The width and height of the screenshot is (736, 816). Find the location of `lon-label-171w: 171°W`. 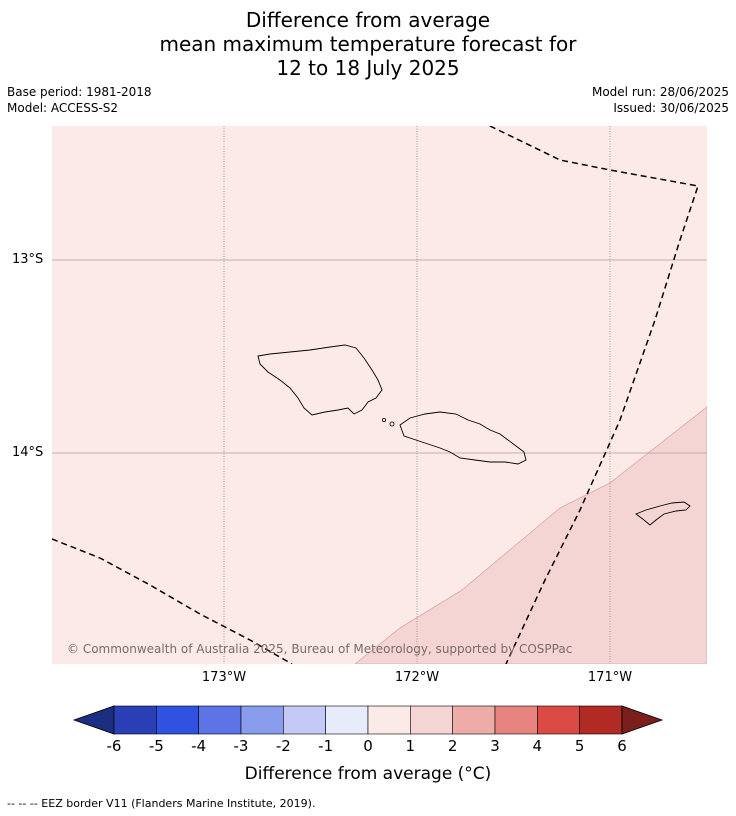

lon-label-171w: 171°W is located at coordinates (610, 677).